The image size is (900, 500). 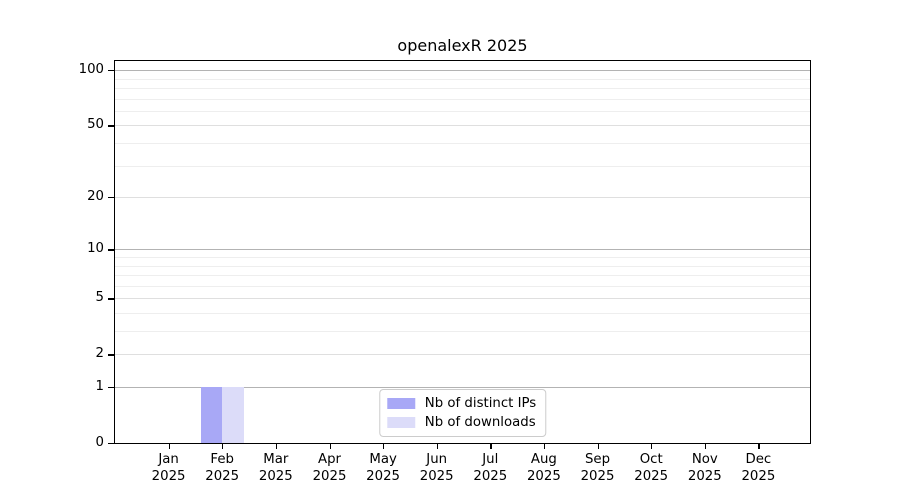 What do you see at coordinates (400, 403) in the screenshot?
I see `legend-swatch-distinct-ips` at bounding box center [400, 403].